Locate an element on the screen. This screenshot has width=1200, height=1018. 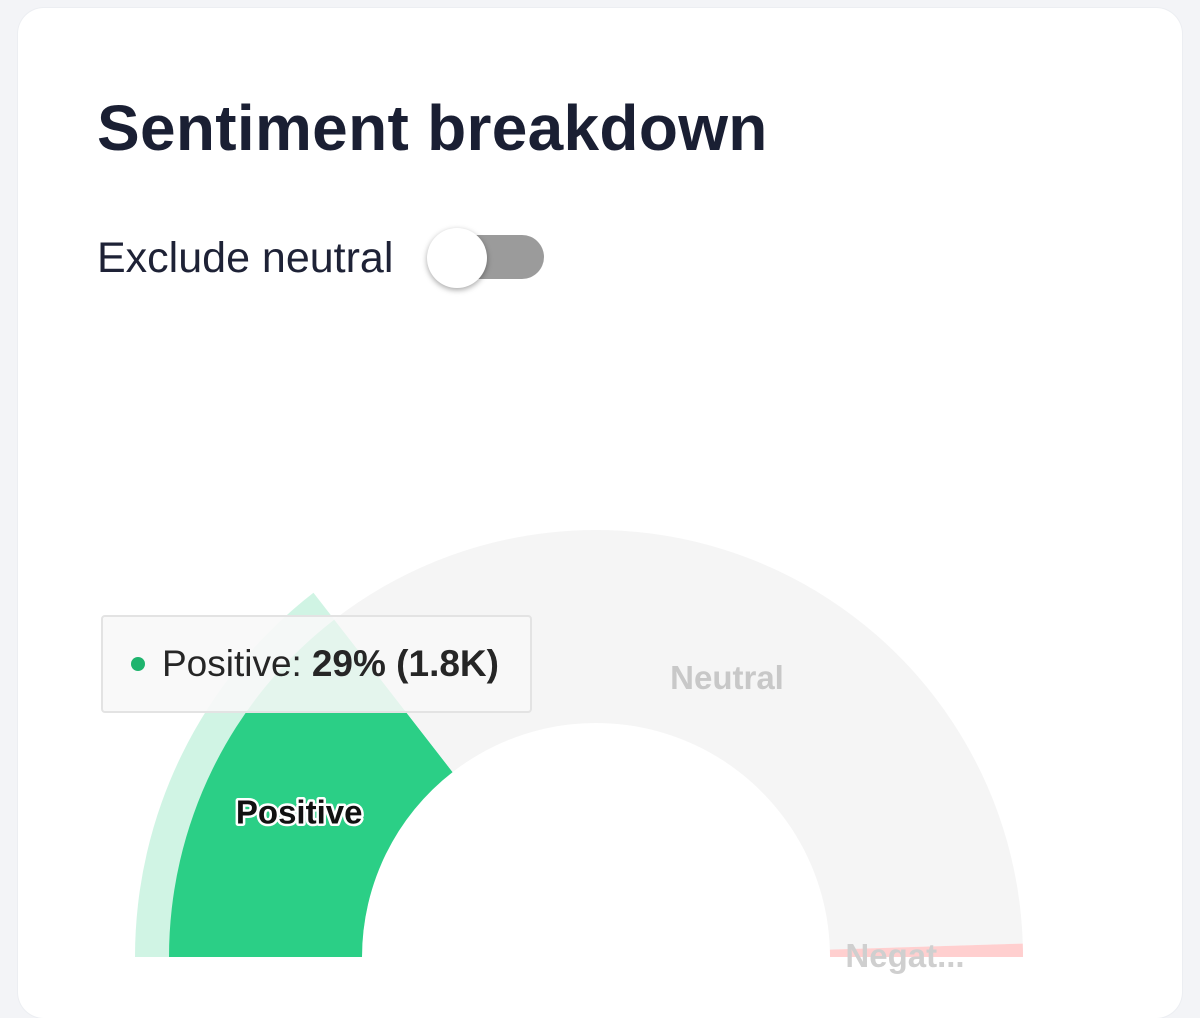
chart-tooltip: Positive: 29% (1.8K) is located at coordinates (316, 664).